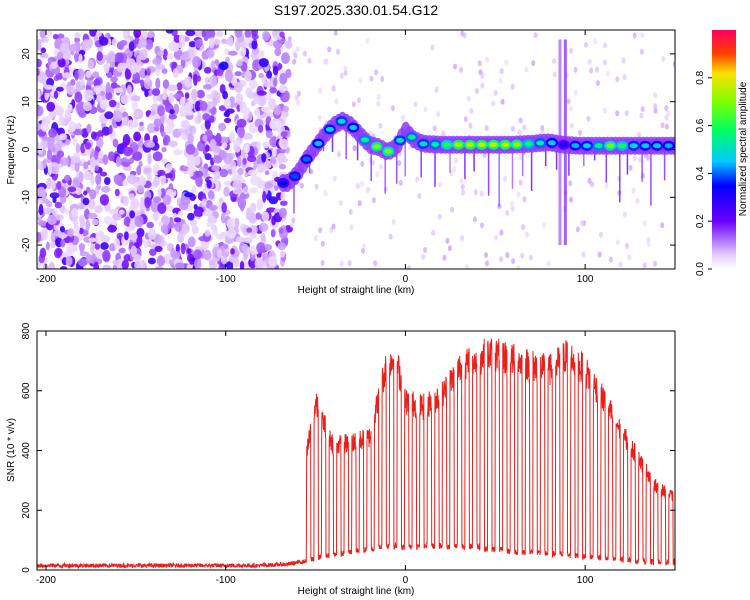 Image resolution: width=750 pixels, height=600 pixels. Describe the element at coordinates (743, 148) in the screenshot. I see `colorbar-label: Normalized spectral amplitude` at that location.